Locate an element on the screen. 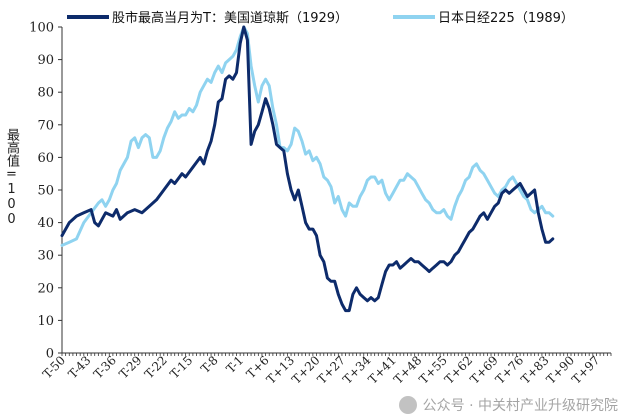 Image resolution: width=640 pixels, height=419 pixels. y-tick-label: 80 is located at coordinates (45, 93).